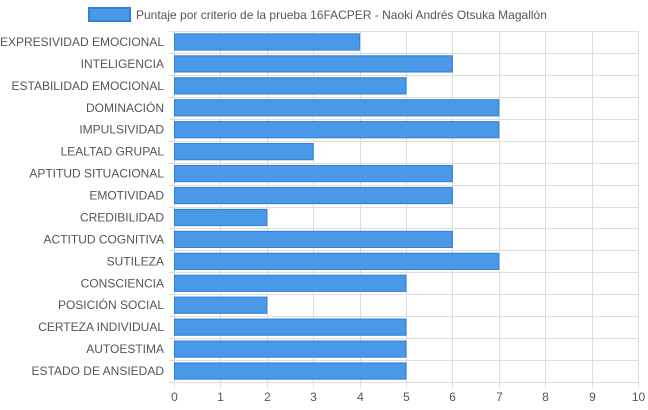 The height and width of the screenshot is (410, 648). What do you see at coordinates (220, 397) in the screenshot?
I see `x-tick-label: 1` at bounding box center [220, 397].